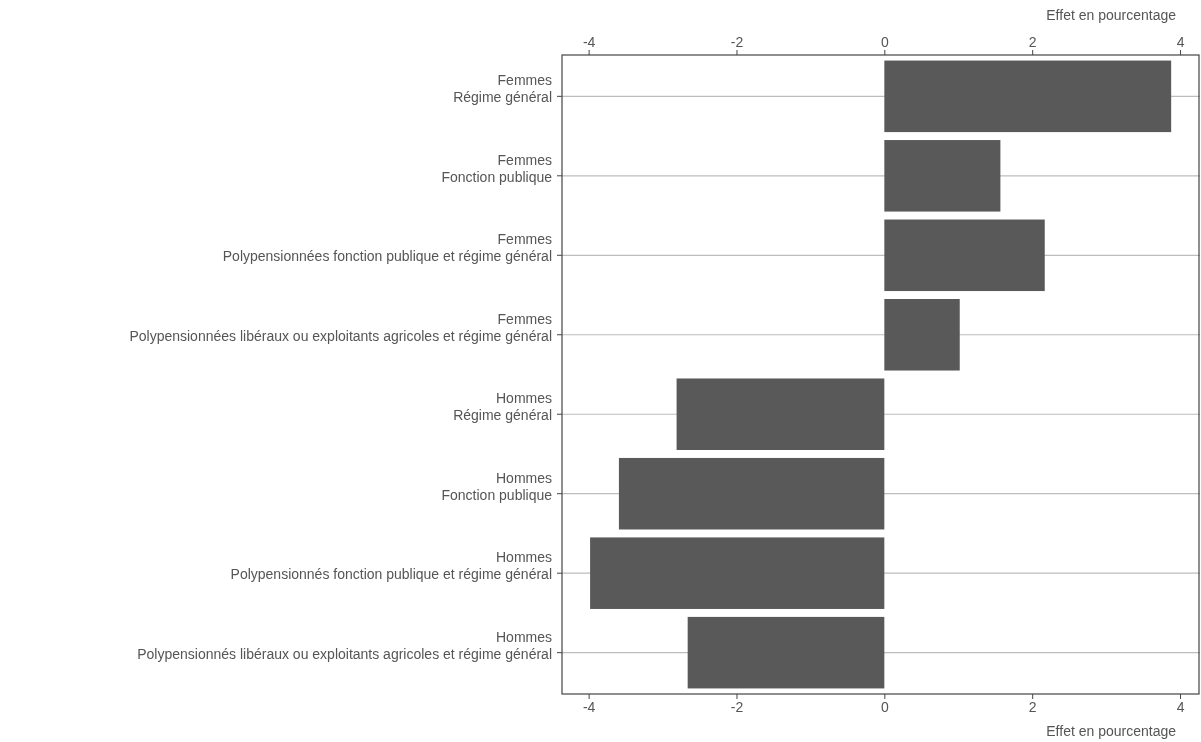 This screenshot has width=1201, height=742. I want to click on y-tick-label: Femmes Polypensionnées libéraux ou exploitants agricoles et régime général, so click(340, 327).